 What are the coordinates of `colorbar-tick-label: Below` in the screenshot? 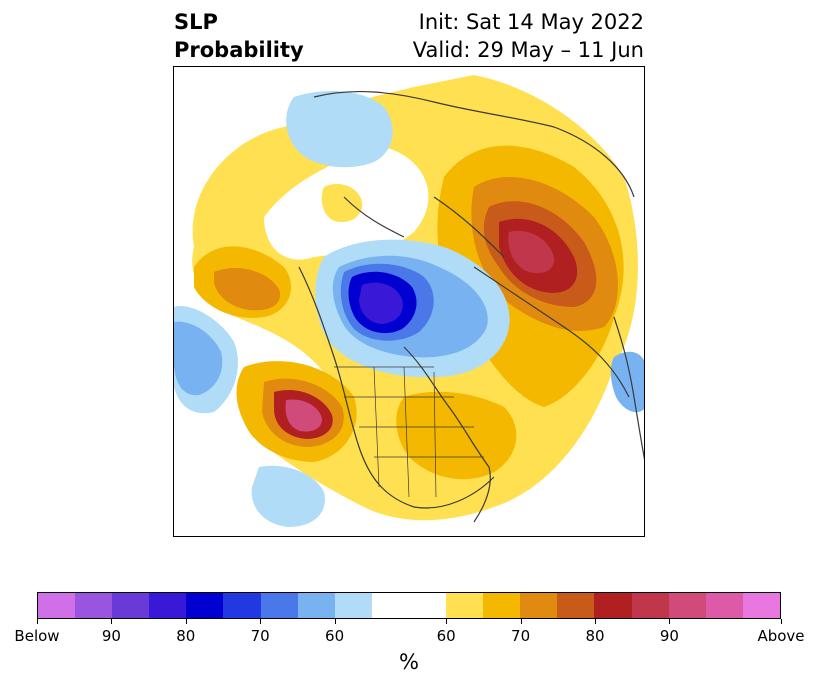 It's located at (36, 636).